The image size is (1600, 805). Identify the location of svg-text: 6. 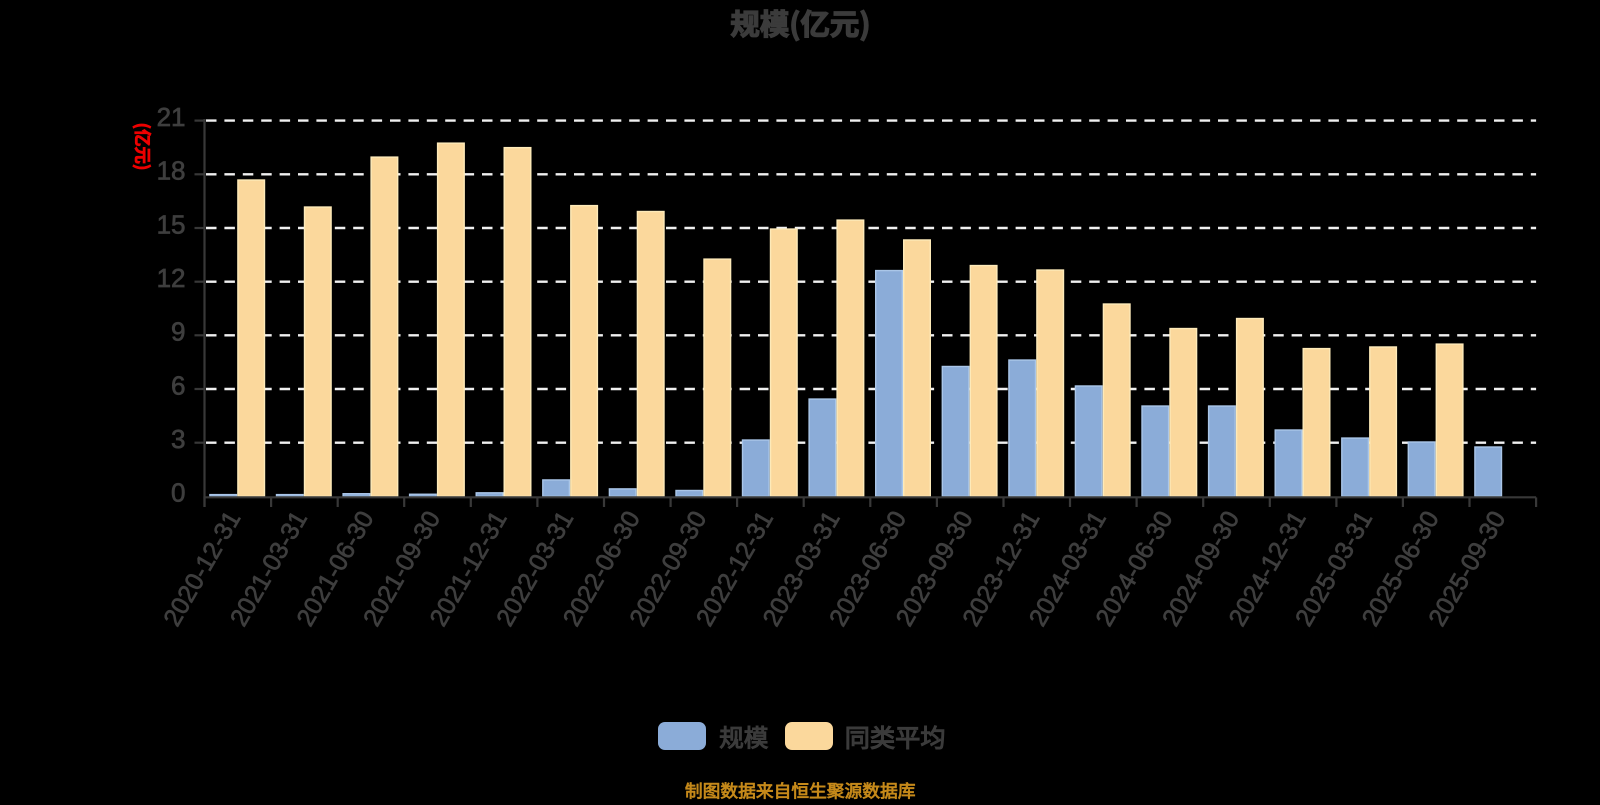
(178, 385).